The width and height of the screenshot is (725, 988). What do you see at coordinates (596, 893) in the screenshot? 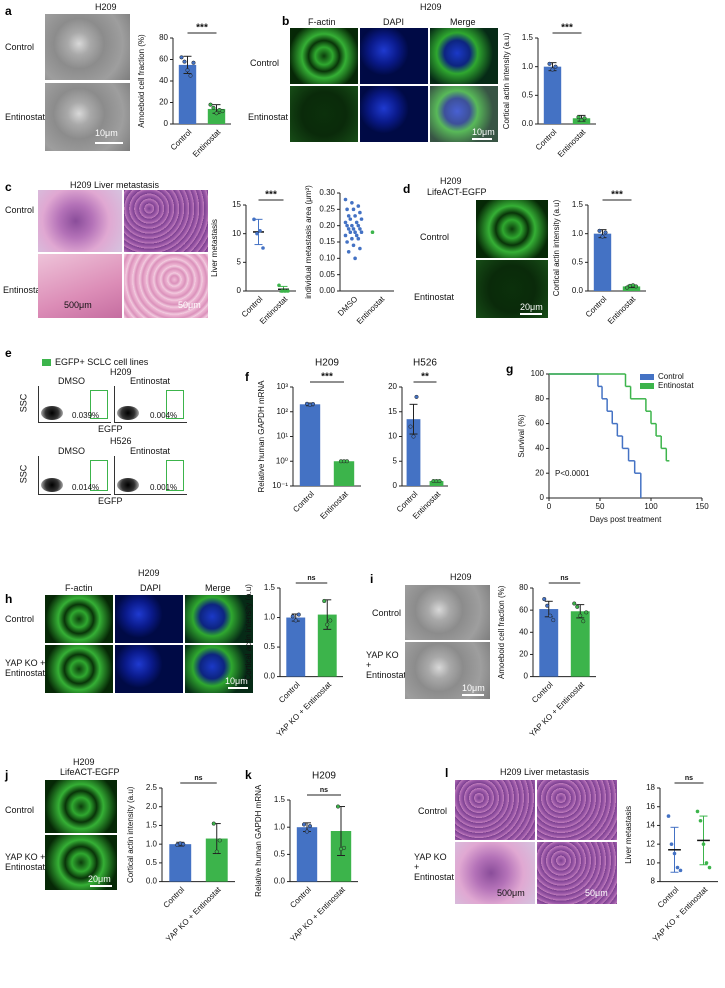
I see `scale-label: 50μm` at bounding box center [596, 893].